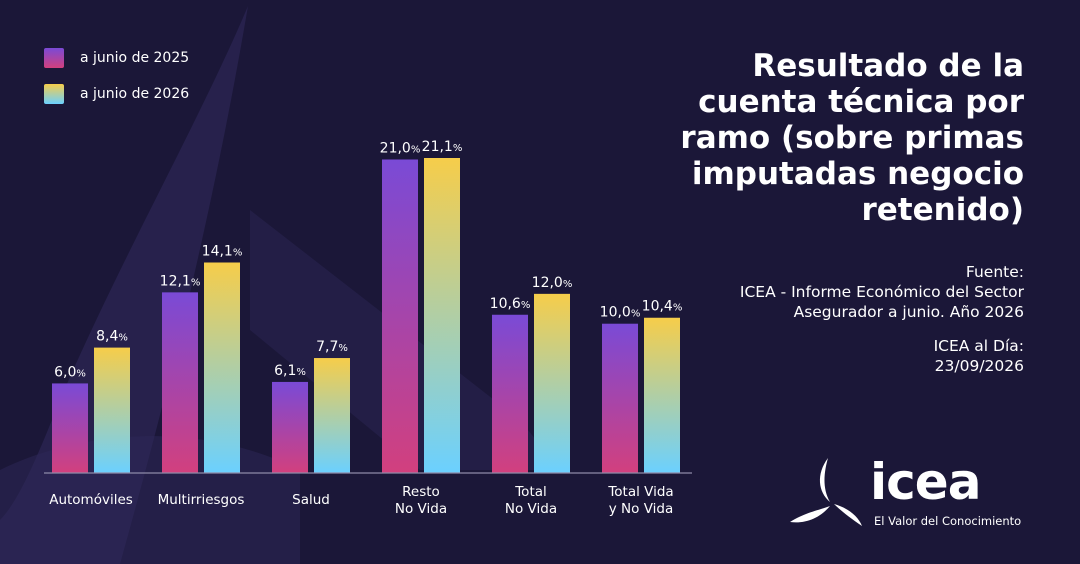  What do you see at coordinates (925, 482) in the screenshot?
I see `icea-logo-word: icea` at bounding box center [925, 482].